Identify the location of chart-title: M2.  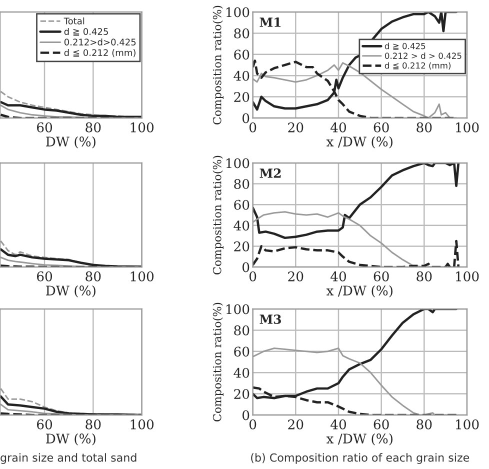
(270, 173).